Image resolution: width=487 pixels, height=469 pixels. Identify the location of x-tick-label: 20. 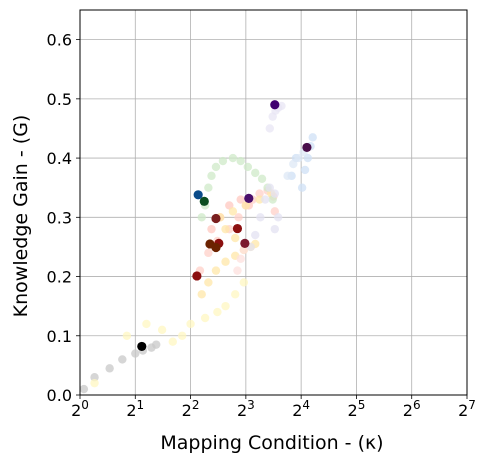
(80, 409).